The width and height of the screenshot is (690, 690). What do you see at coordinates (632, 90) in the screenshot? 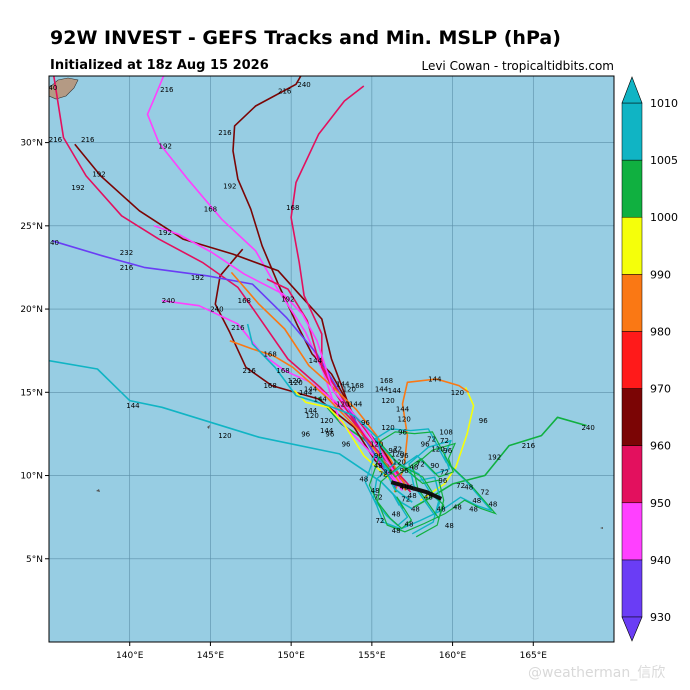
I see `colorbar-top-arrow` at bounding box center [632, 90].